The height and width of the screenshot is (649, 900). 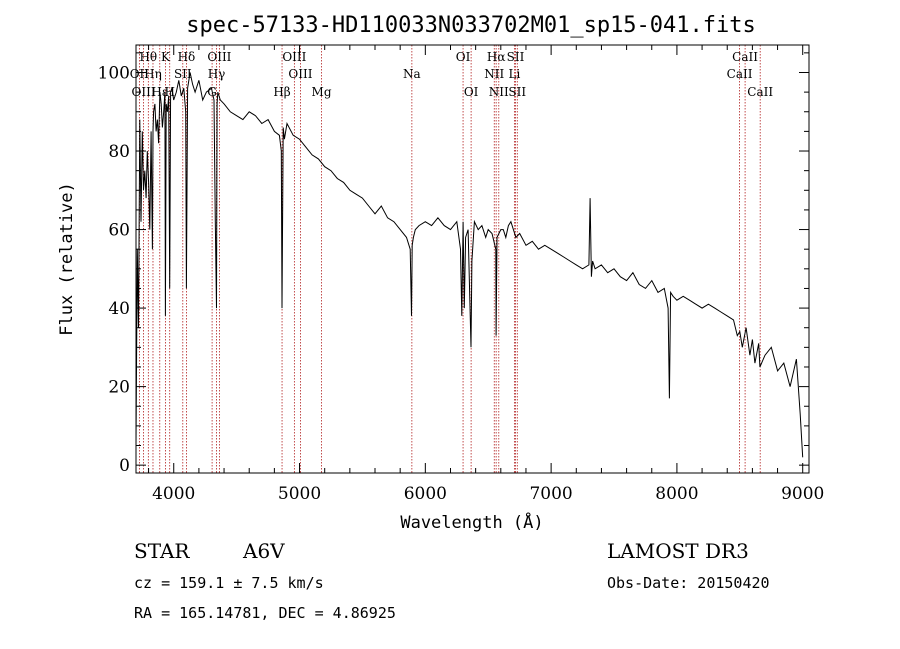 What do you see at coordinates (281, 92) in the screenshot?
I see `spectral-line-label: Hβ` at bounding box center [281, 92].